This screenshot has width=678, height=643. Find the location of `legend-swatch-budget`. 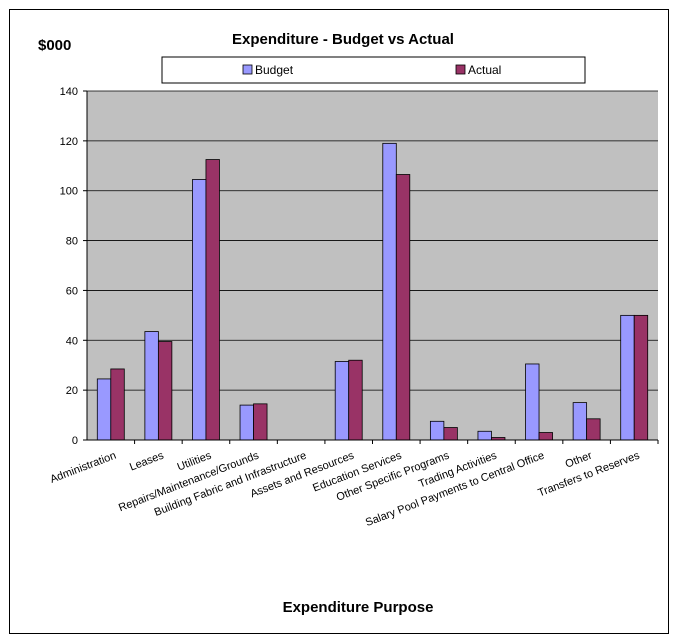

legend-swatch-budget is located at coordinates (247, 69).